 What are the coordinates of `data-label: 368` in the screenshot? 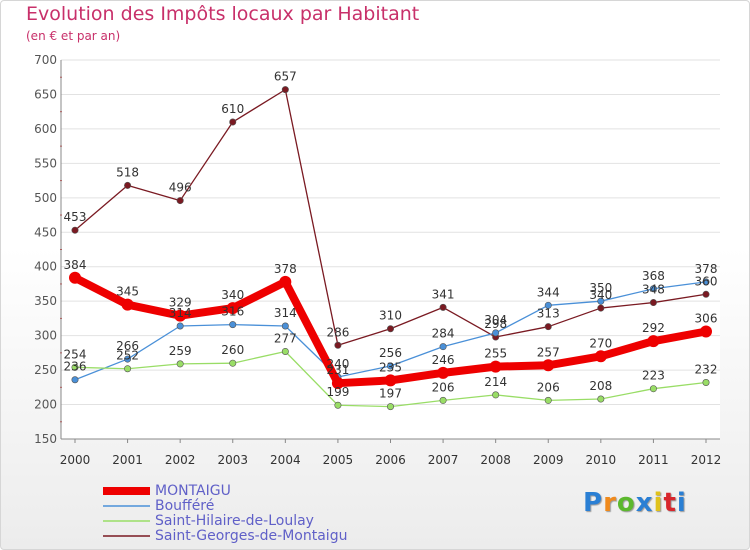 It's located at (653, 276).